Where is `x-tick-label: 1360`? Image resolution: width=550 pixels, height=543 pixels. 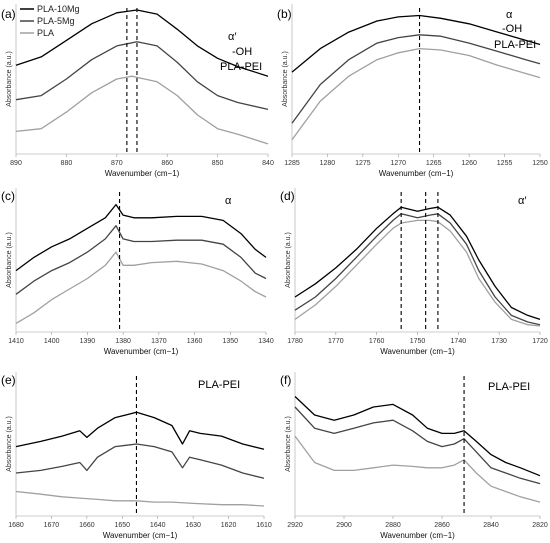
x-tick-label: 1360 is located at coordinates (195, 341).